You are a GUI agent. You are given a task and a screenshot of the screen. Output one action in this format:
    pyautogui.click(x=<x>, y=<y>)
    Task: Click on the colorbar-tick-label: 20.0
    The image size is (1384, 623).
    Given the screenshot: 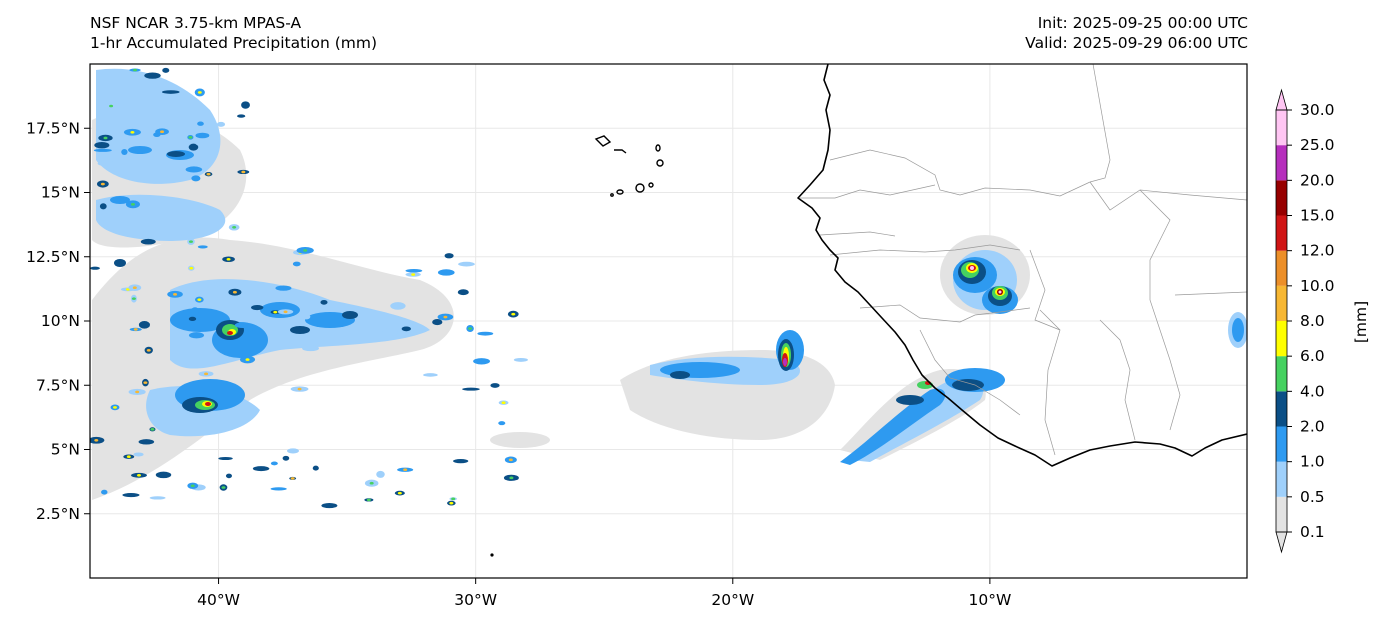 What is the action you would take?
    pyautogui.click(x=1317, y=180)
    